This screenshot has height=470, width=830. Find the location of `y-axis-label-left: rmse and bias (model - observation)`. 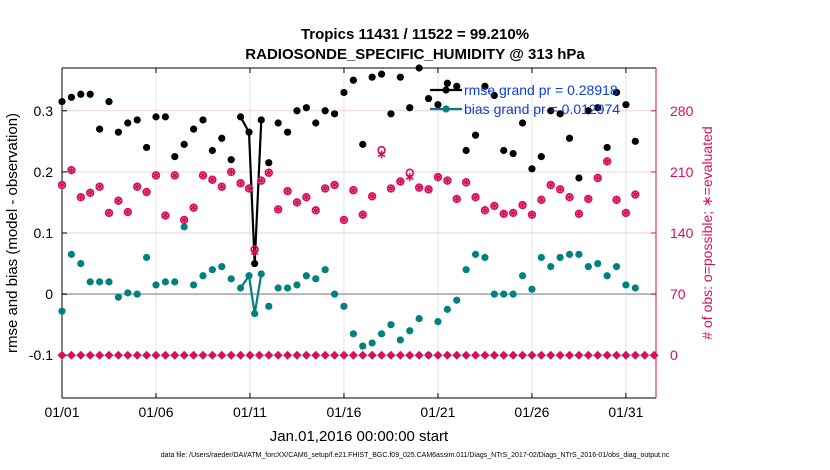

y-axis-label-left: rmse and bias (model - observation) is located at coordinates (12, 233).